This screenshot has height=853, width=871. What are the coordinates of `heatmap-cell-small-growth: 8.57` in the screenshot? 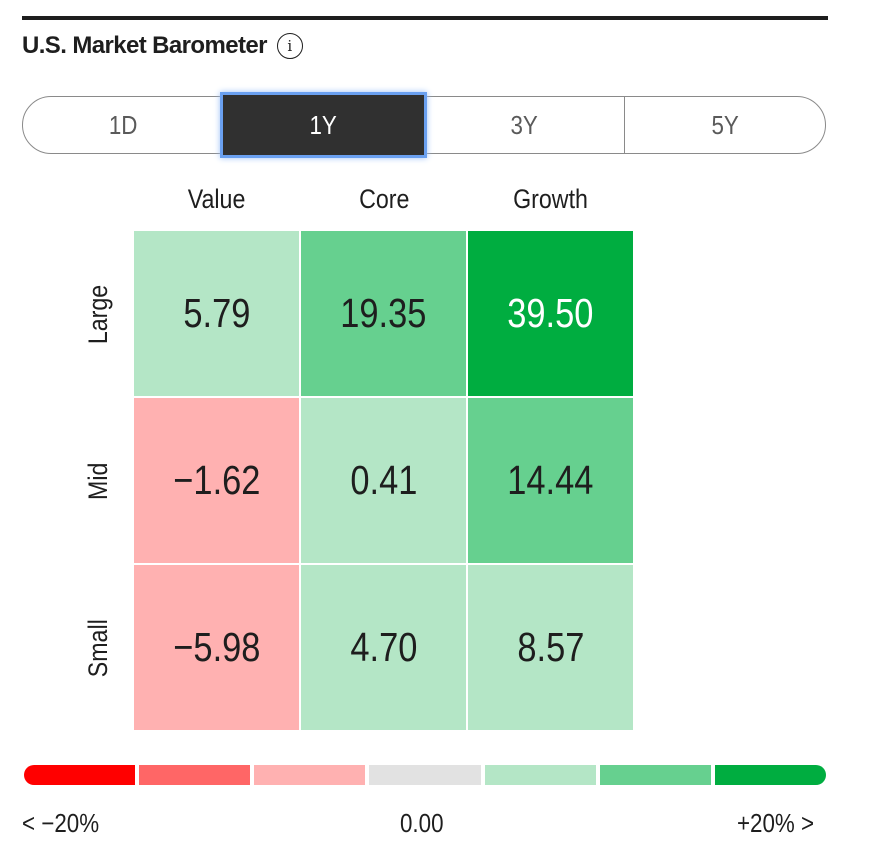 It's located at (550, 647).